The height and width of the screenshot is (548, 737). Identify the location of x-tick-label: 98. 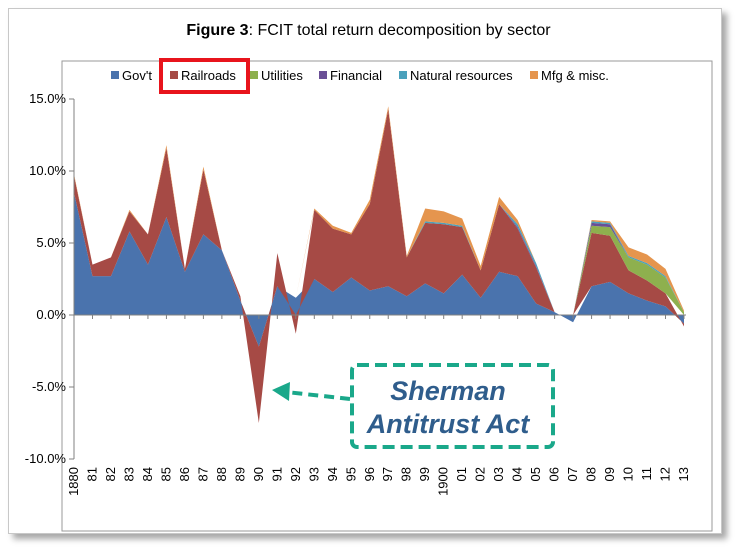
(406, 474).